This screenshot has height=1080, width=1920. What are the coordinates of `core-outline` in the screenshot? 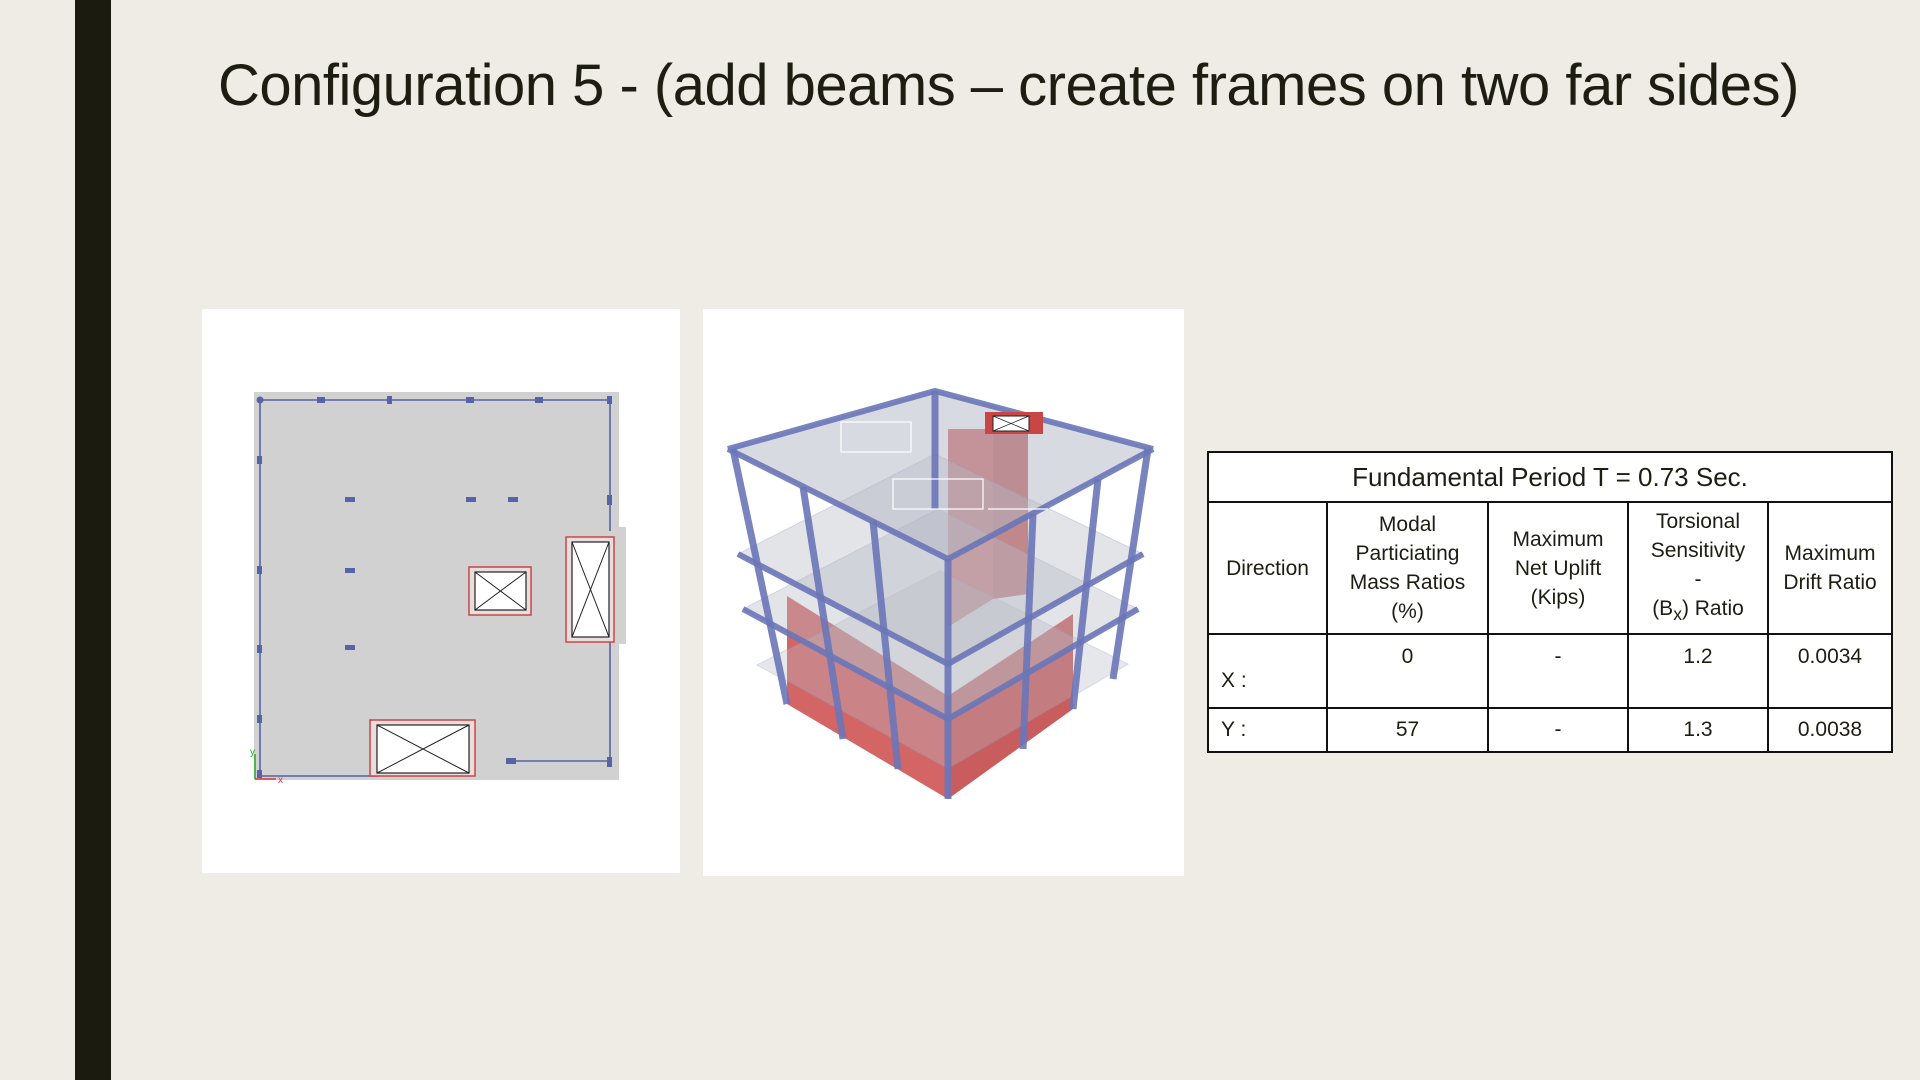 It's located at (944, 465).